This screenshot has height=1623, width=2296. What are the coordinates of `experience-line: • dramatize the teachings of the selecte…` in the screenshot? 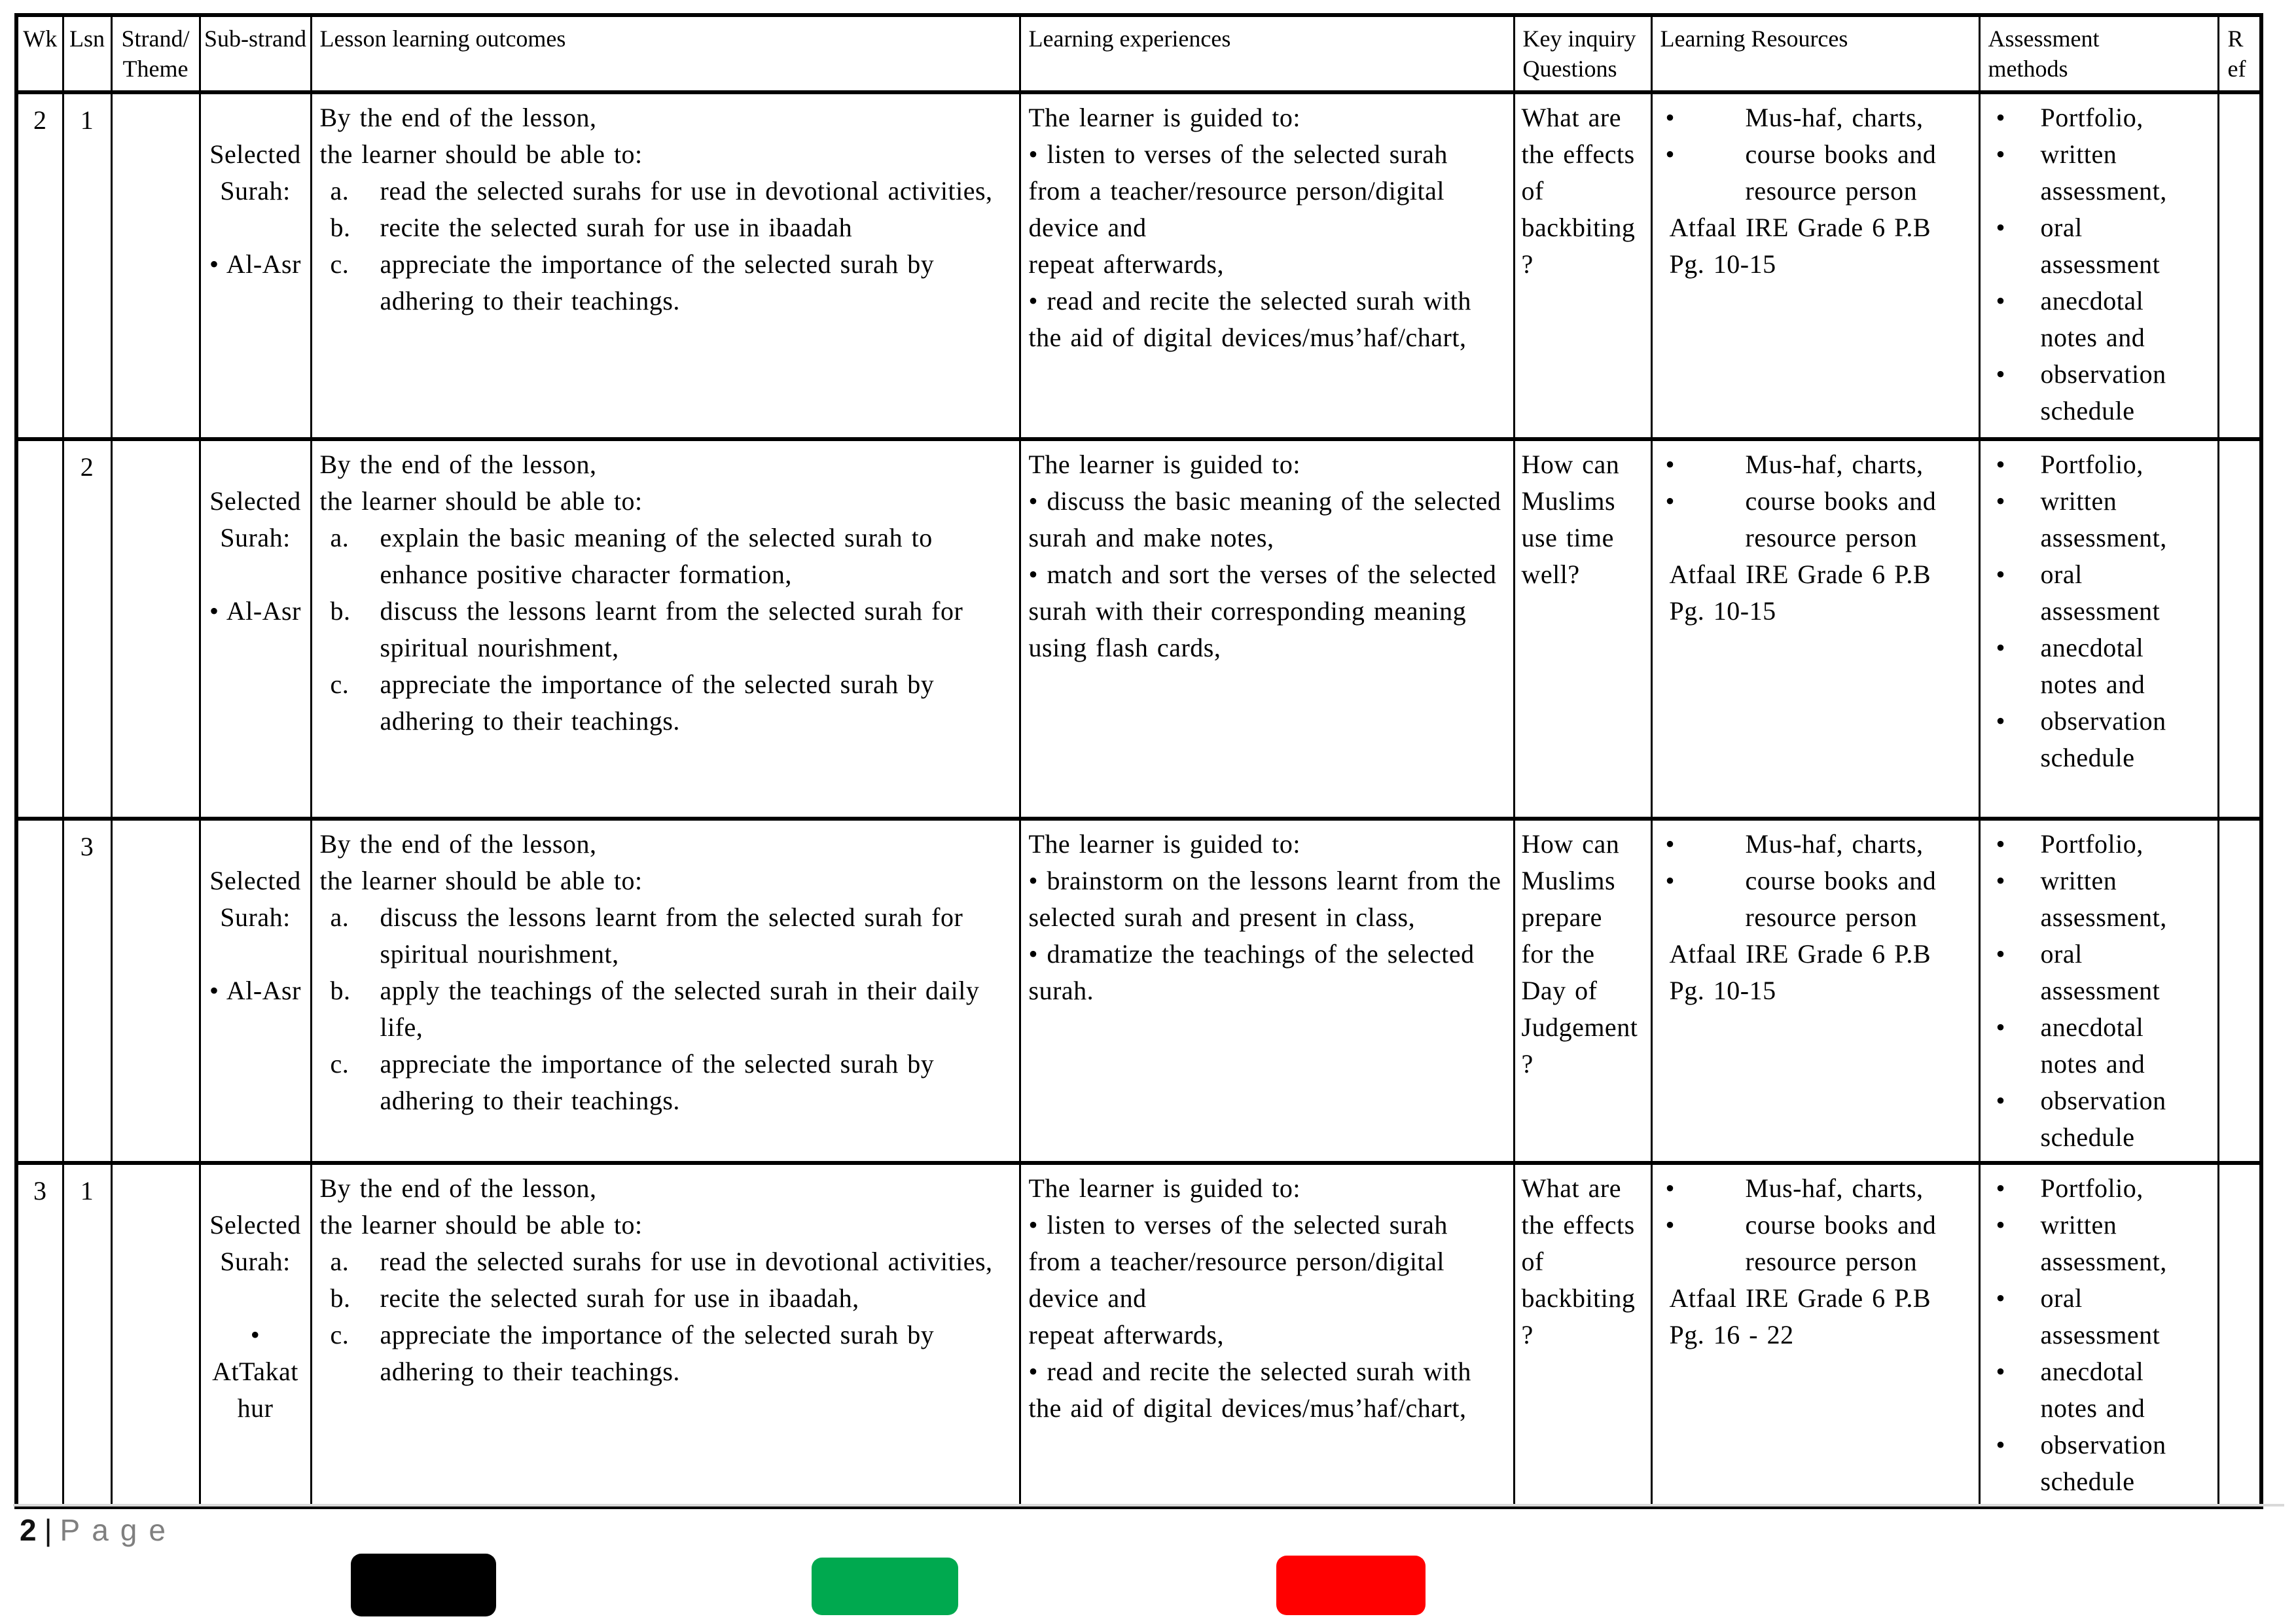 It's located at (1251, 972).